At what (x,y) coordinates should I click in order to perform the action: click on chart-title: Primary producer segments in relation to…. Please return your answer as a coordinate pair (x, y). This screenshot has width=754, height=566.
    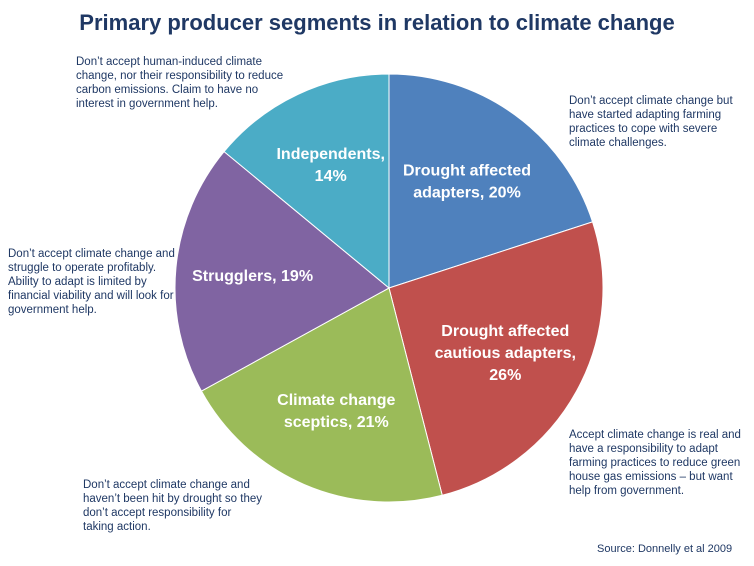
    Looking at the image, I should click on (377, 22).